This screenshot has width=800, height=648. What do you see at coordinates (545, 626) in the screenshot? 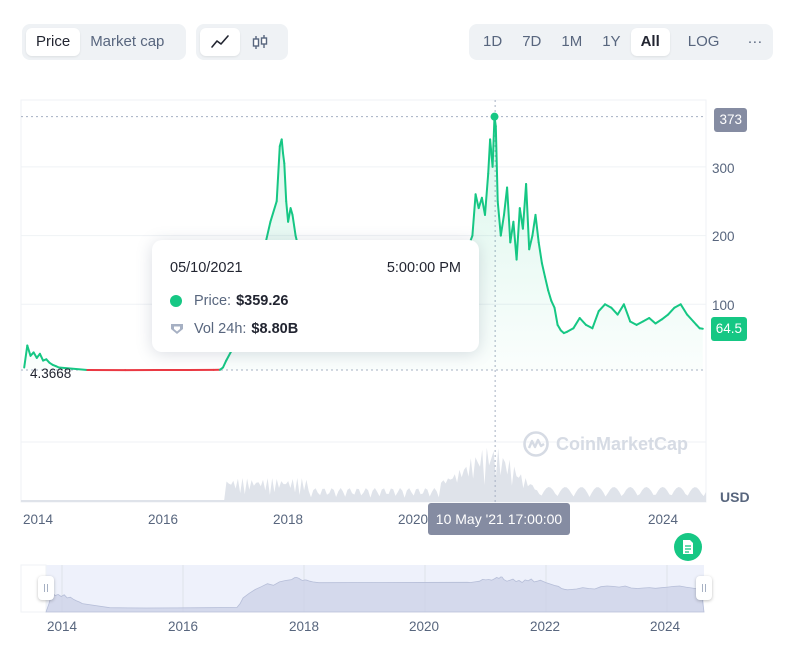
I see `nav-tick-2022: 2022` at bounding box center [545, 626].